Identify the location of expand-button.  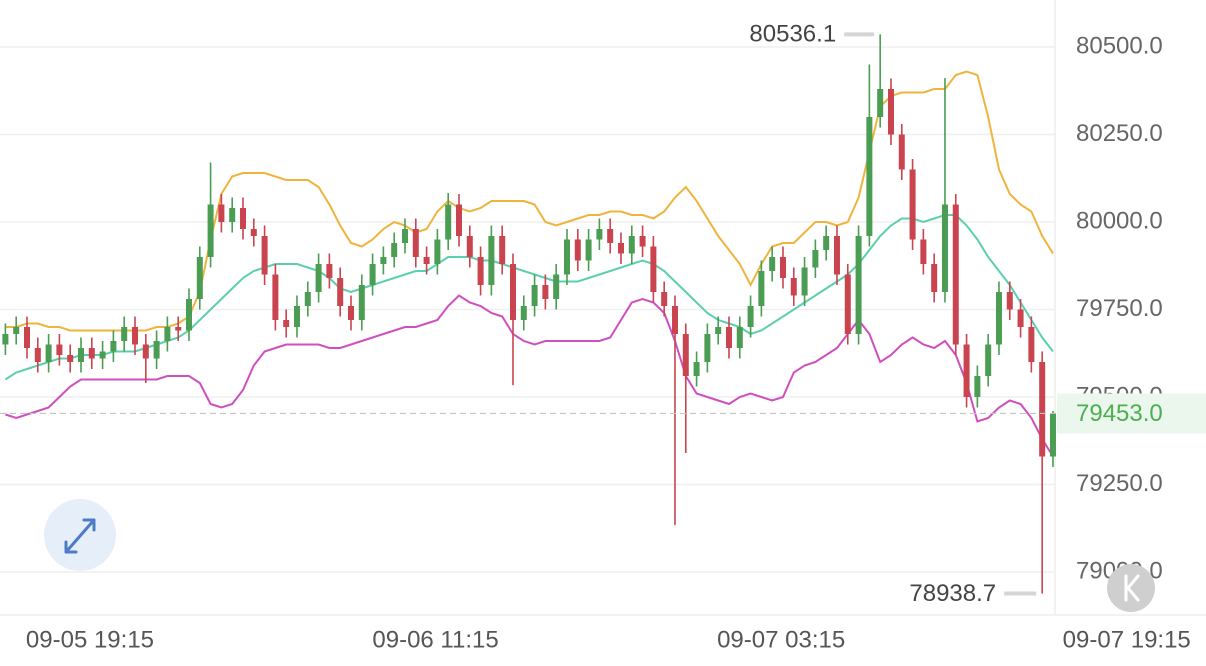
(80, 535).